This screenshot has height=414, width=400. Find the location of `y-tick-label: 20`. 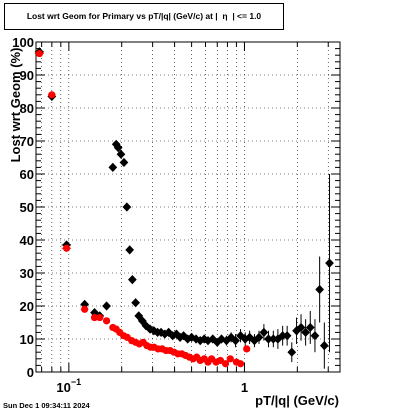

y-tick-label: 20 is located at coordinates (27, 306).